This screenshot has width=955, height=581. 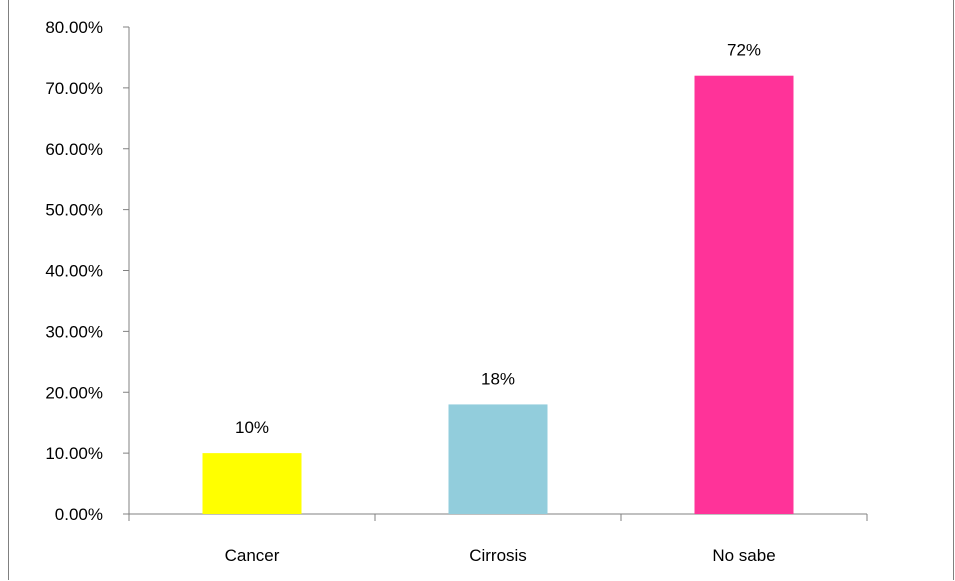 What do you see at coordinates (74, 88) in the screenshot?
I see `y-tick-label: 70.00%` at bounding box center [74, 88].